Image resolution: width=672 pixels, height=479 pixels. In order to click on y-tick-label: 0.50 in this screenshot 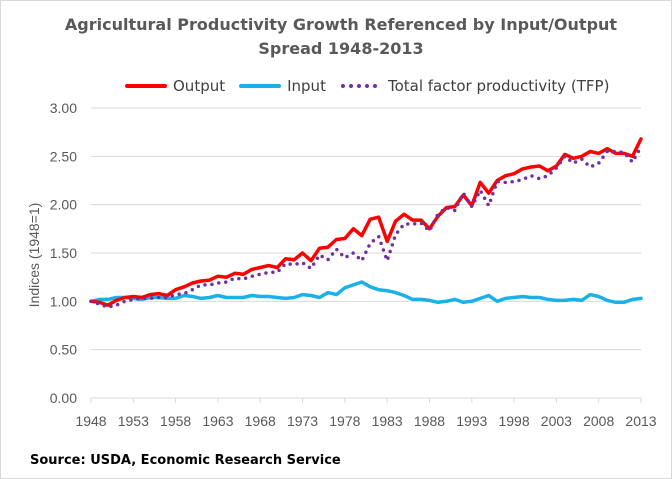, I will do `click(63, 350)`.